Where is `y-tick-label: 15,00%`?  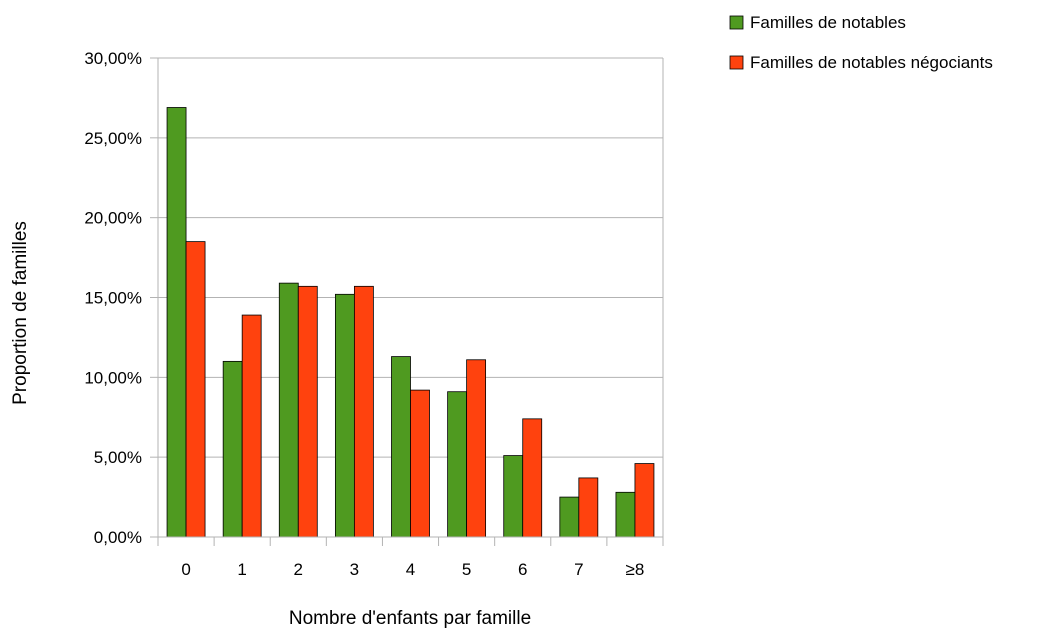 y-tick-label: 15,00% is located at coordinates (113, 298).